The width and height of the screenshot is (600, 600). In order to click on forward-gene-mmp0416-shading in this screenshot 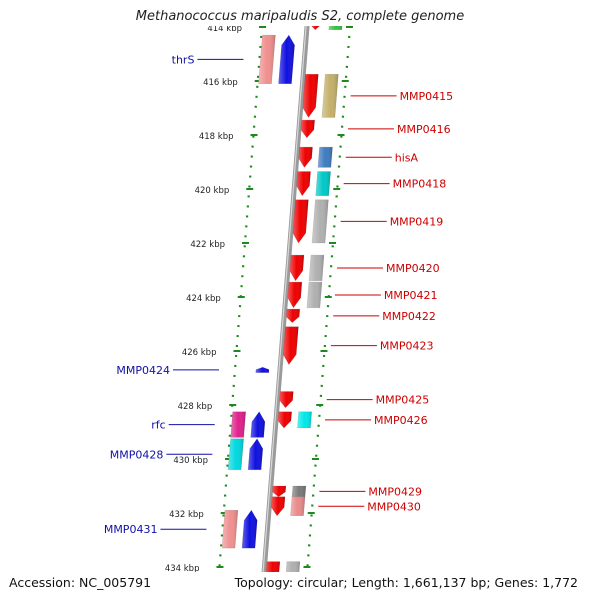, I will do `click(307, 129)`.